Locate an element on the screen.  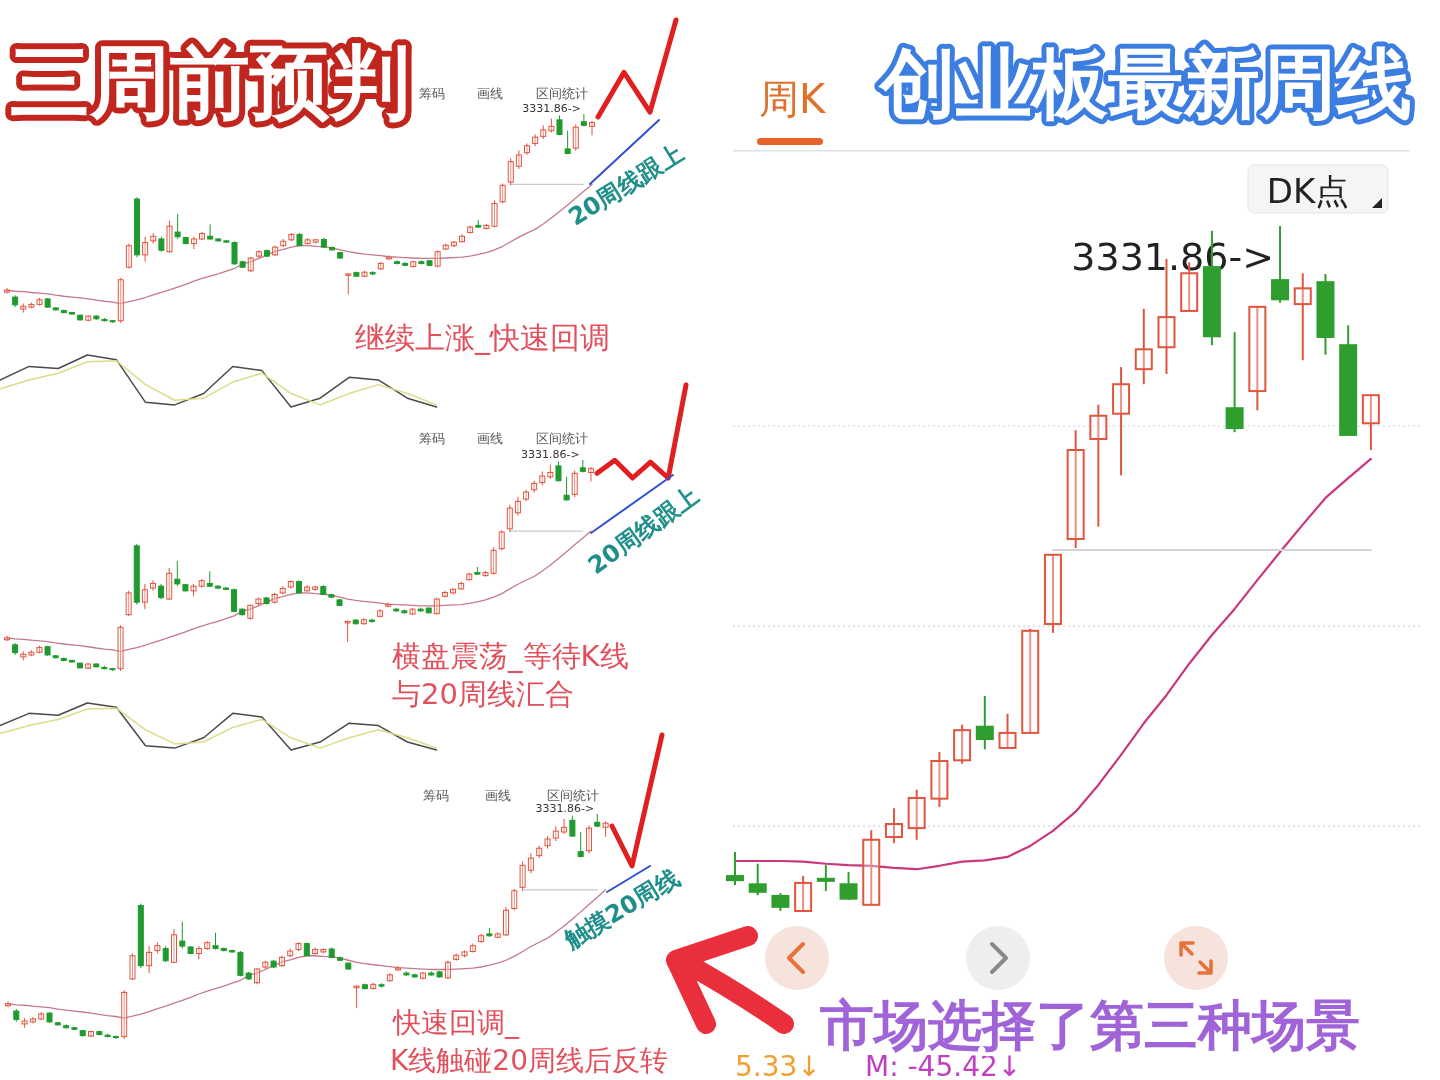
annotation: 继续上涨_快速回调 is located at coordinates (482, 337).